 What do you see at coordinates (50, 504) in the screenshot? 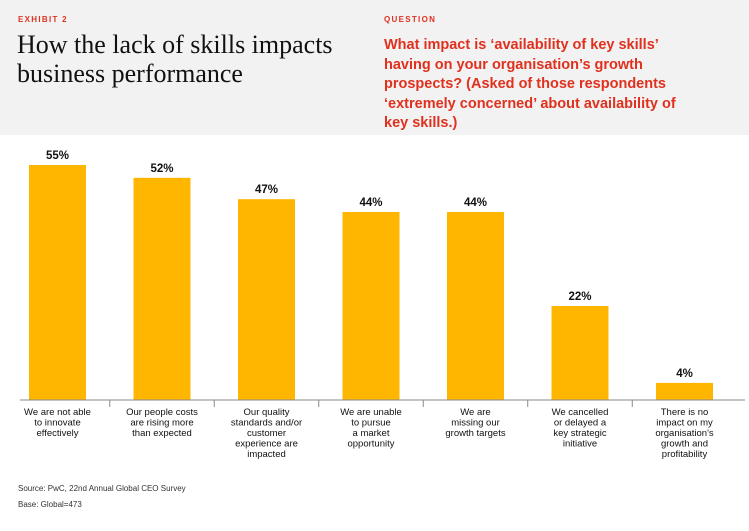
I see `base-note: Base: Global=473` at bounding box center [50, 504].